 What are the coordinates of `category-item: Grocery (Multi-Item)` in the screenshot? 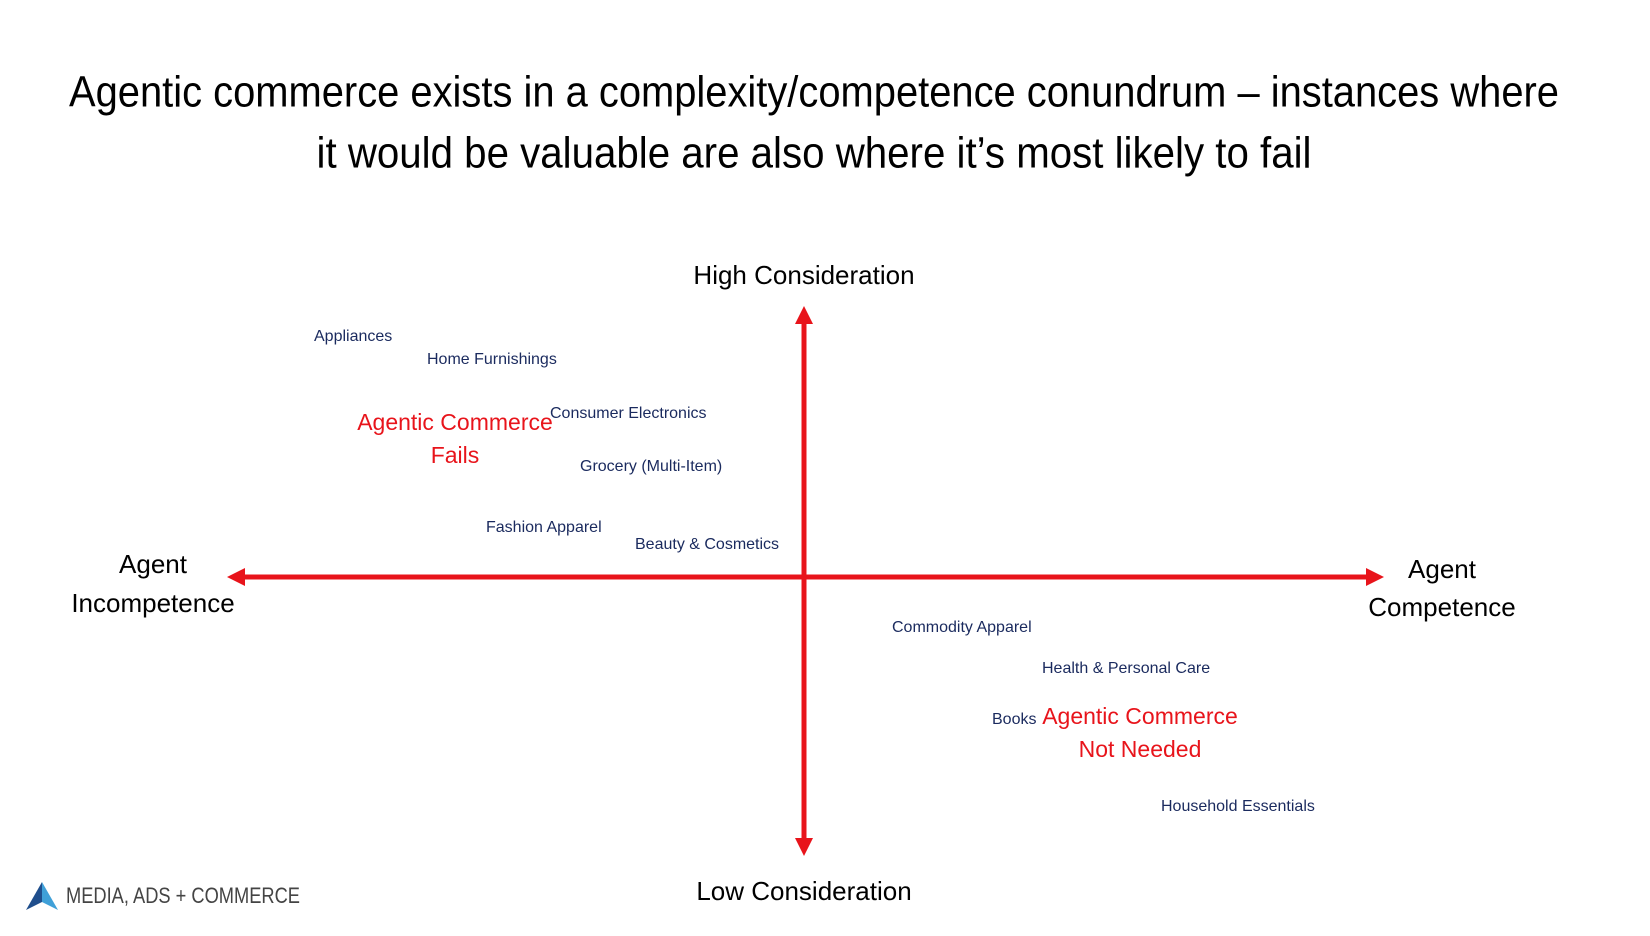 It's located at (651, 466).